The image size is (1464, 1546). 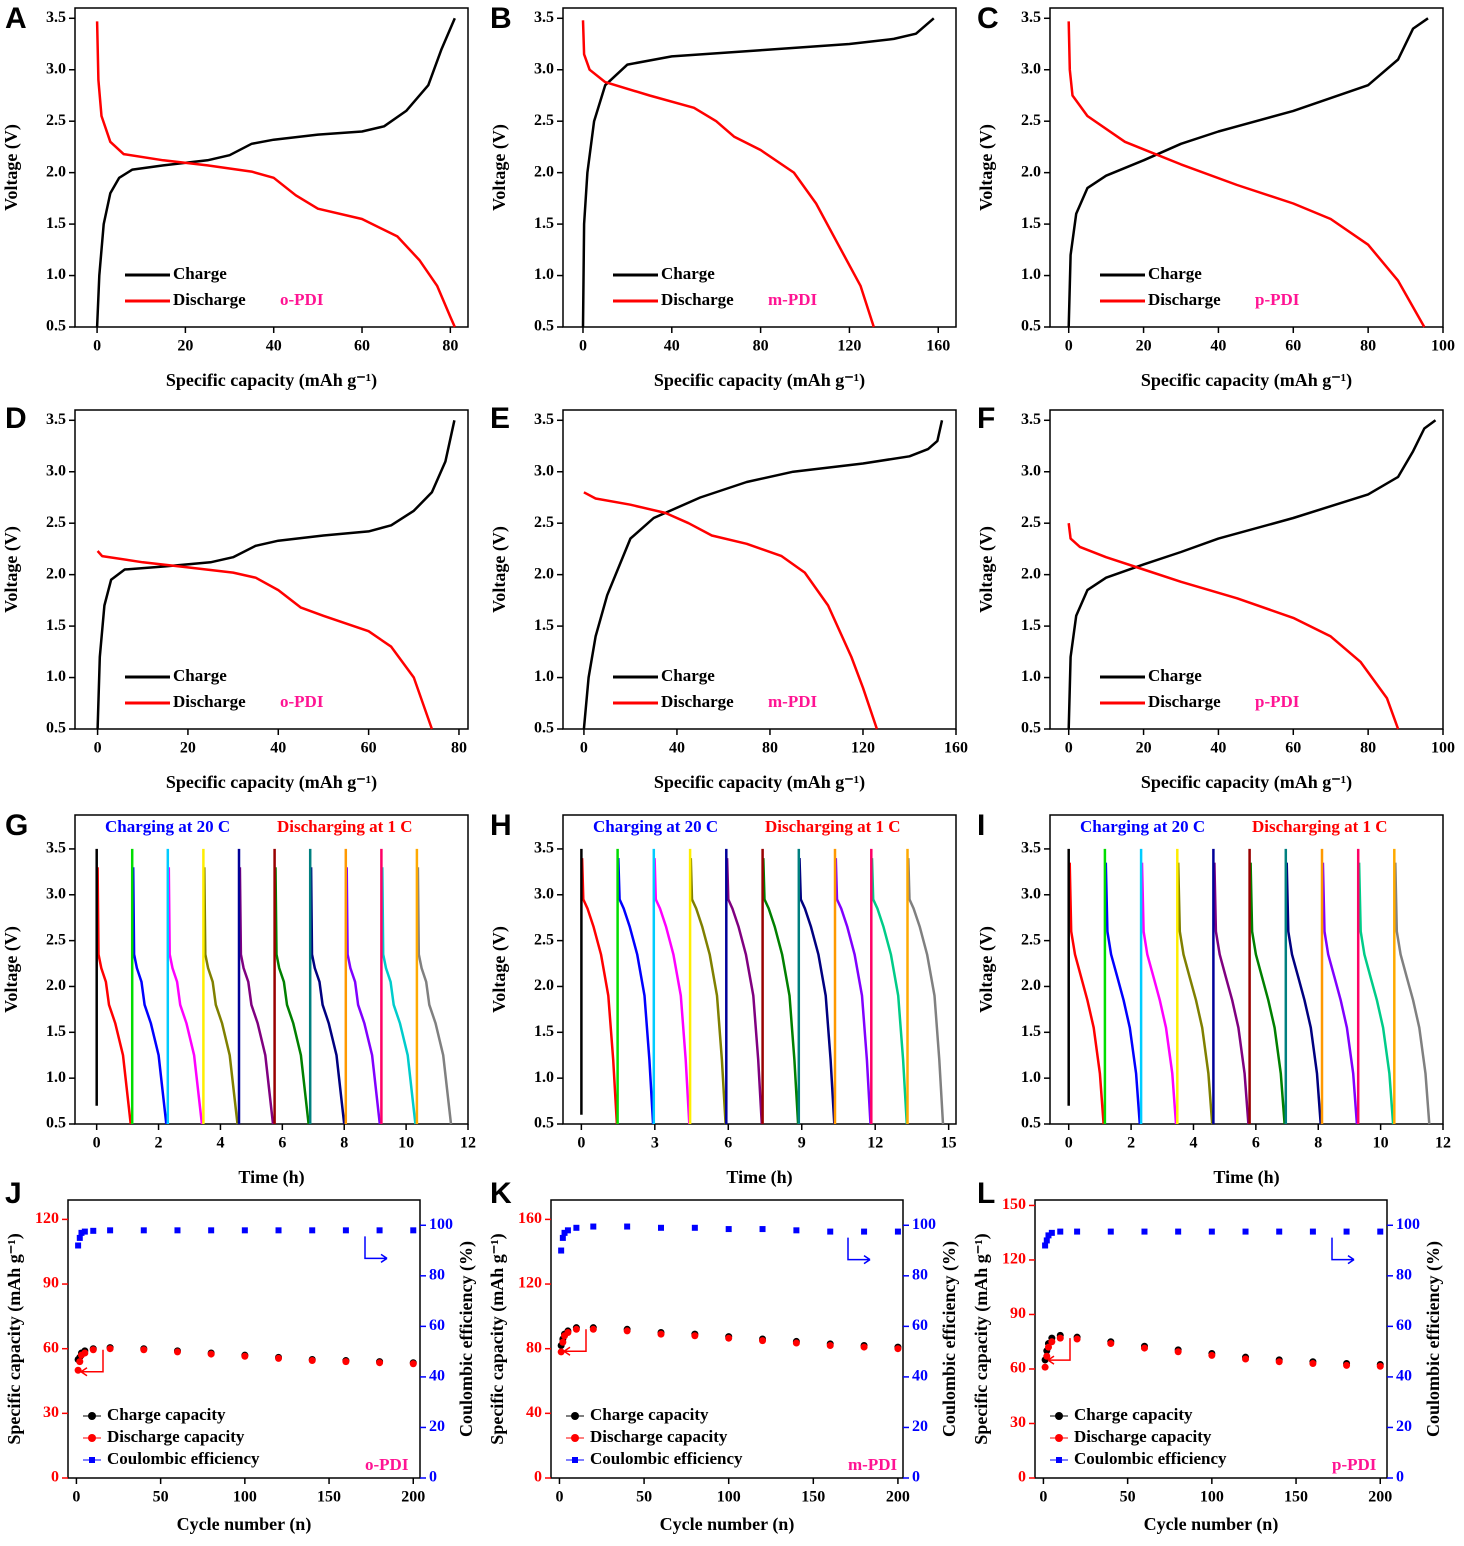 What do you see at coordinates (302, 299) in the screenshot?
I see `annotation: o-PDI` at bounding box center [302, 299].